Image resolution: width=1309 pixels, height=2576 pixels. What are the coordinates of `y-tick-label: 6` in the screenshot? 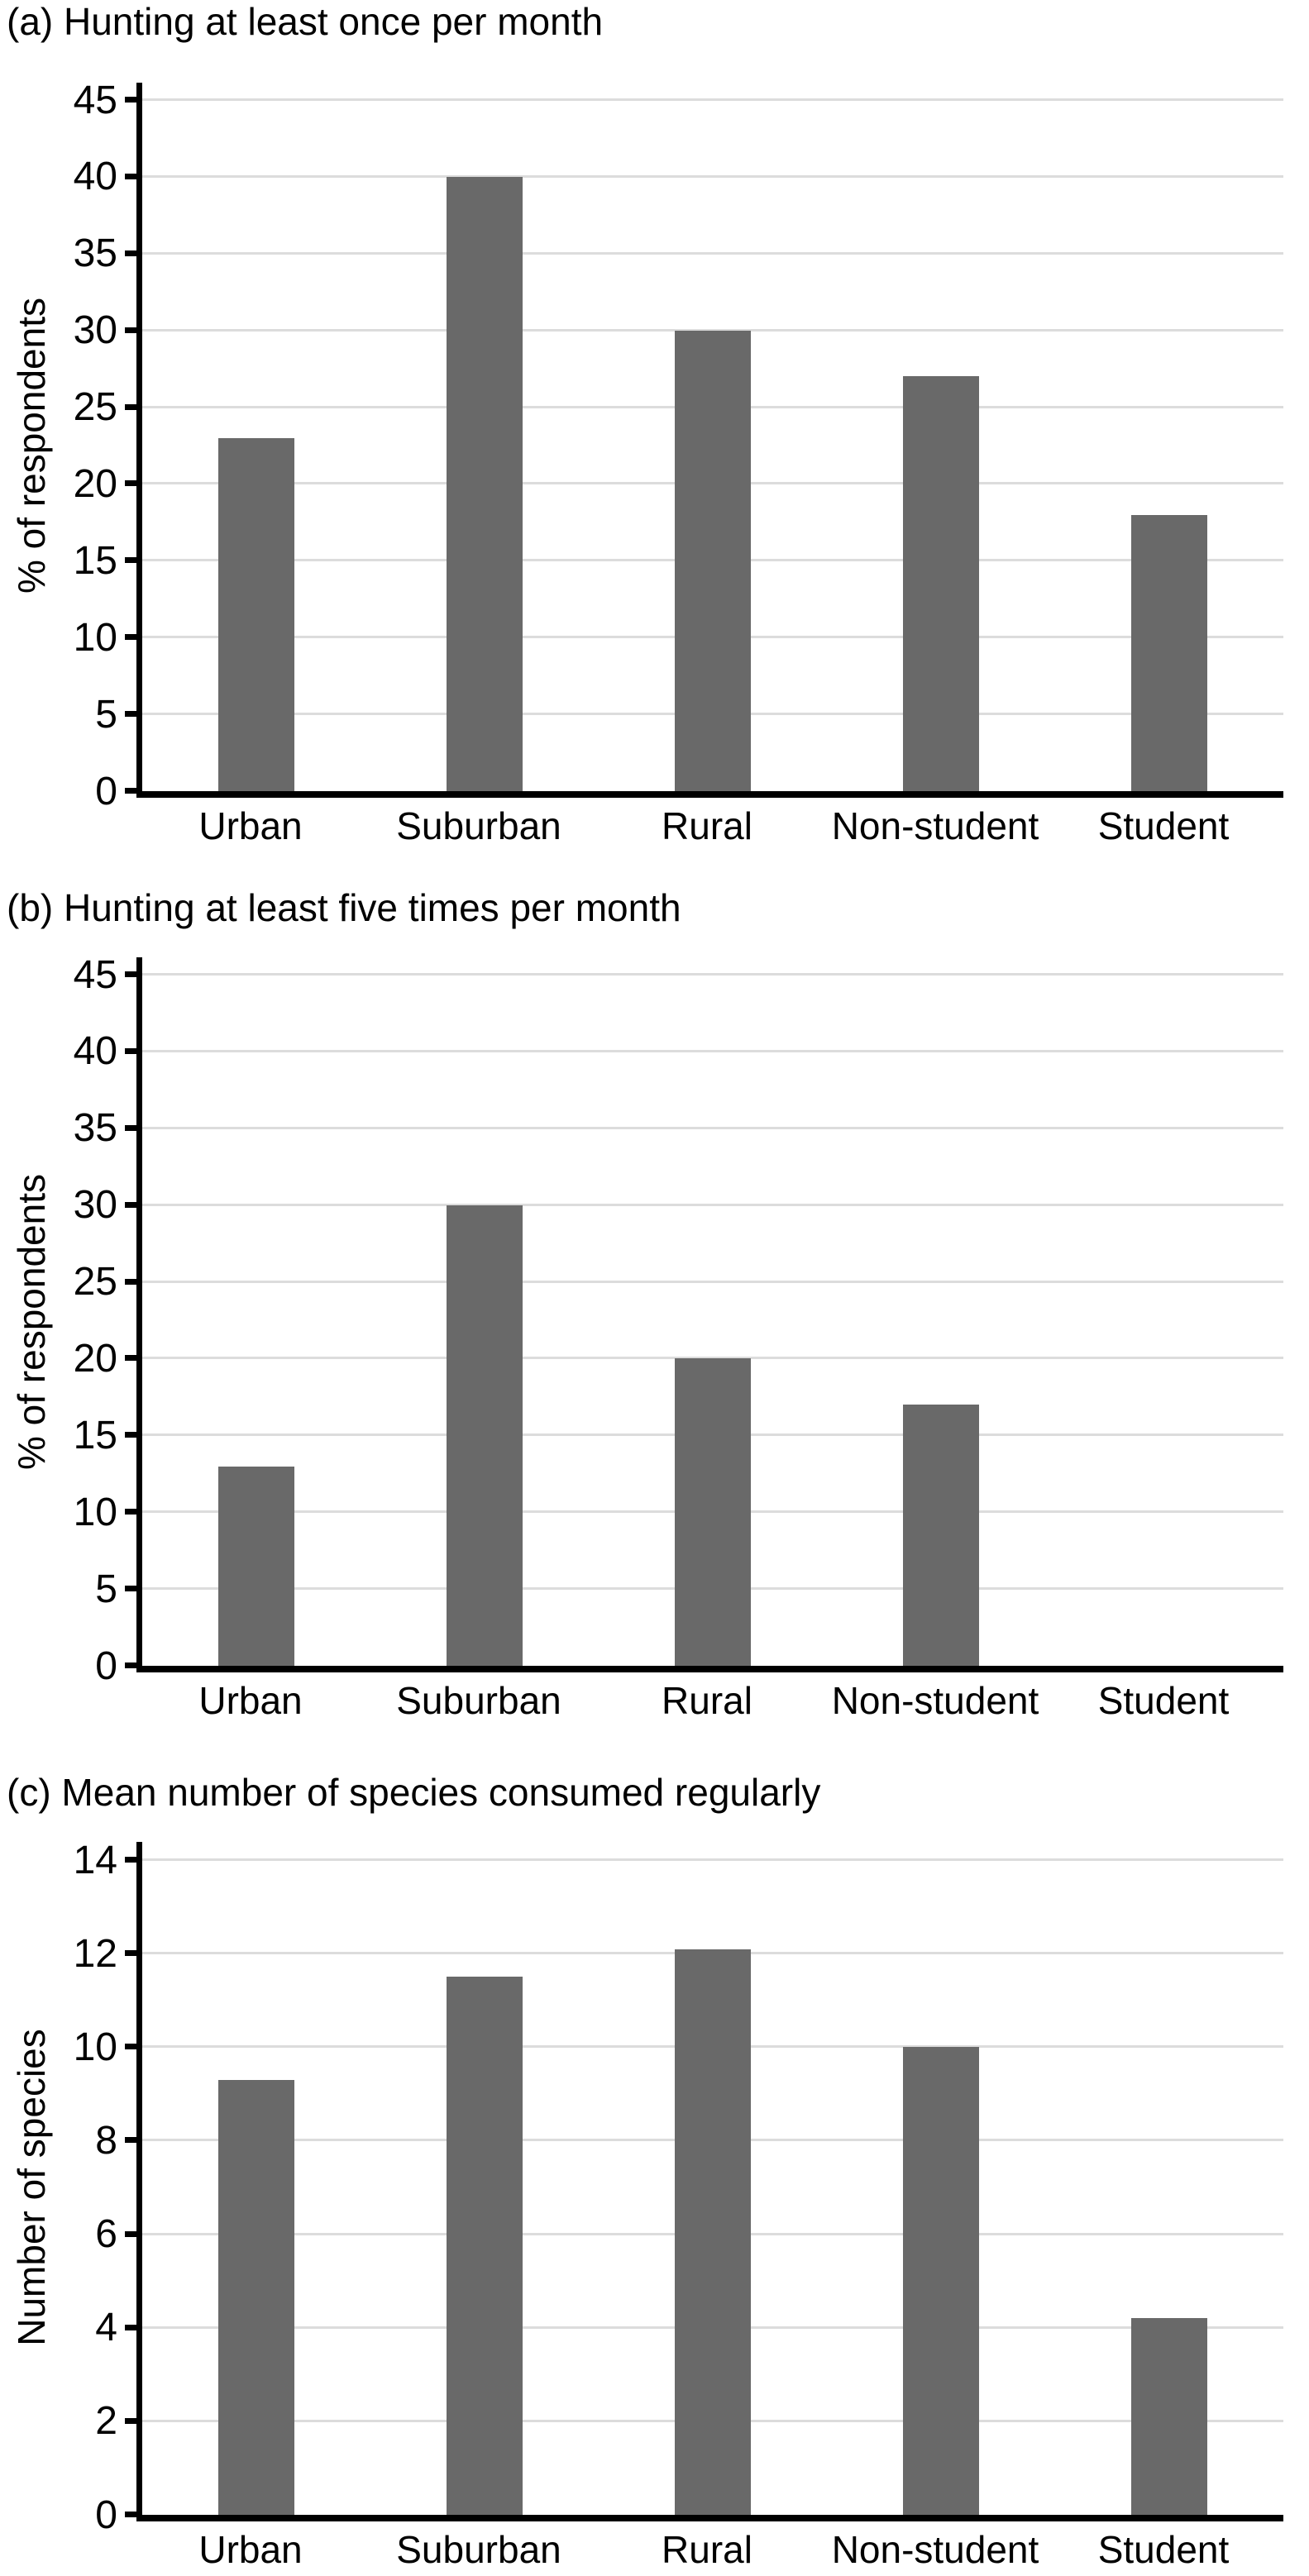 It's located at (106, 2234).